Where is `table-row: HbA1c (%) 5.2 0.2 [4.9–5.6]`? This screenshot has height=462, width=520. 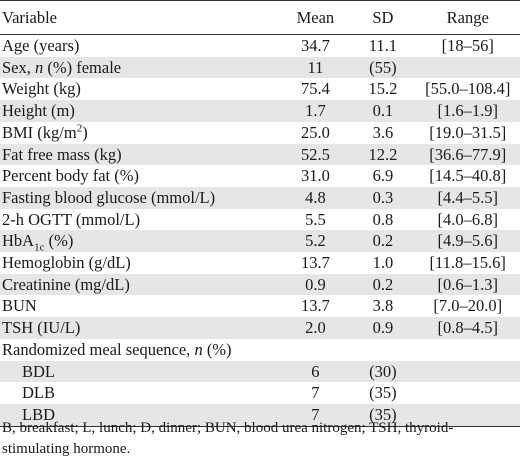 table-row: HbA1c (%) 5.2 0.2 [4.9–5.6] is located at coordinates (260, 241).